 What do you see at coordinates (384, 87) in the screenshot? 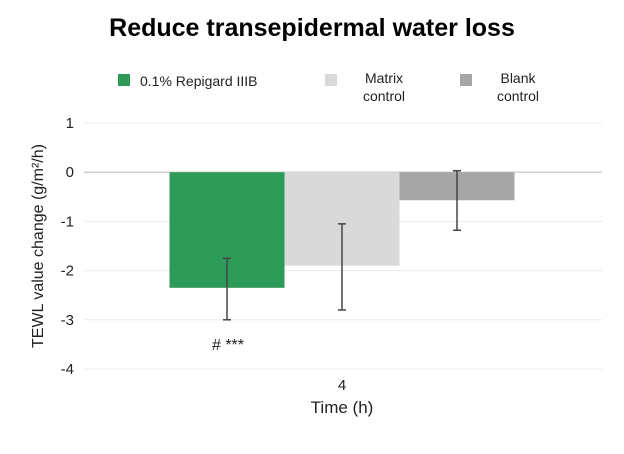
I see `legend-label-matrix: Matrix control` at bounding box center [384, 87].